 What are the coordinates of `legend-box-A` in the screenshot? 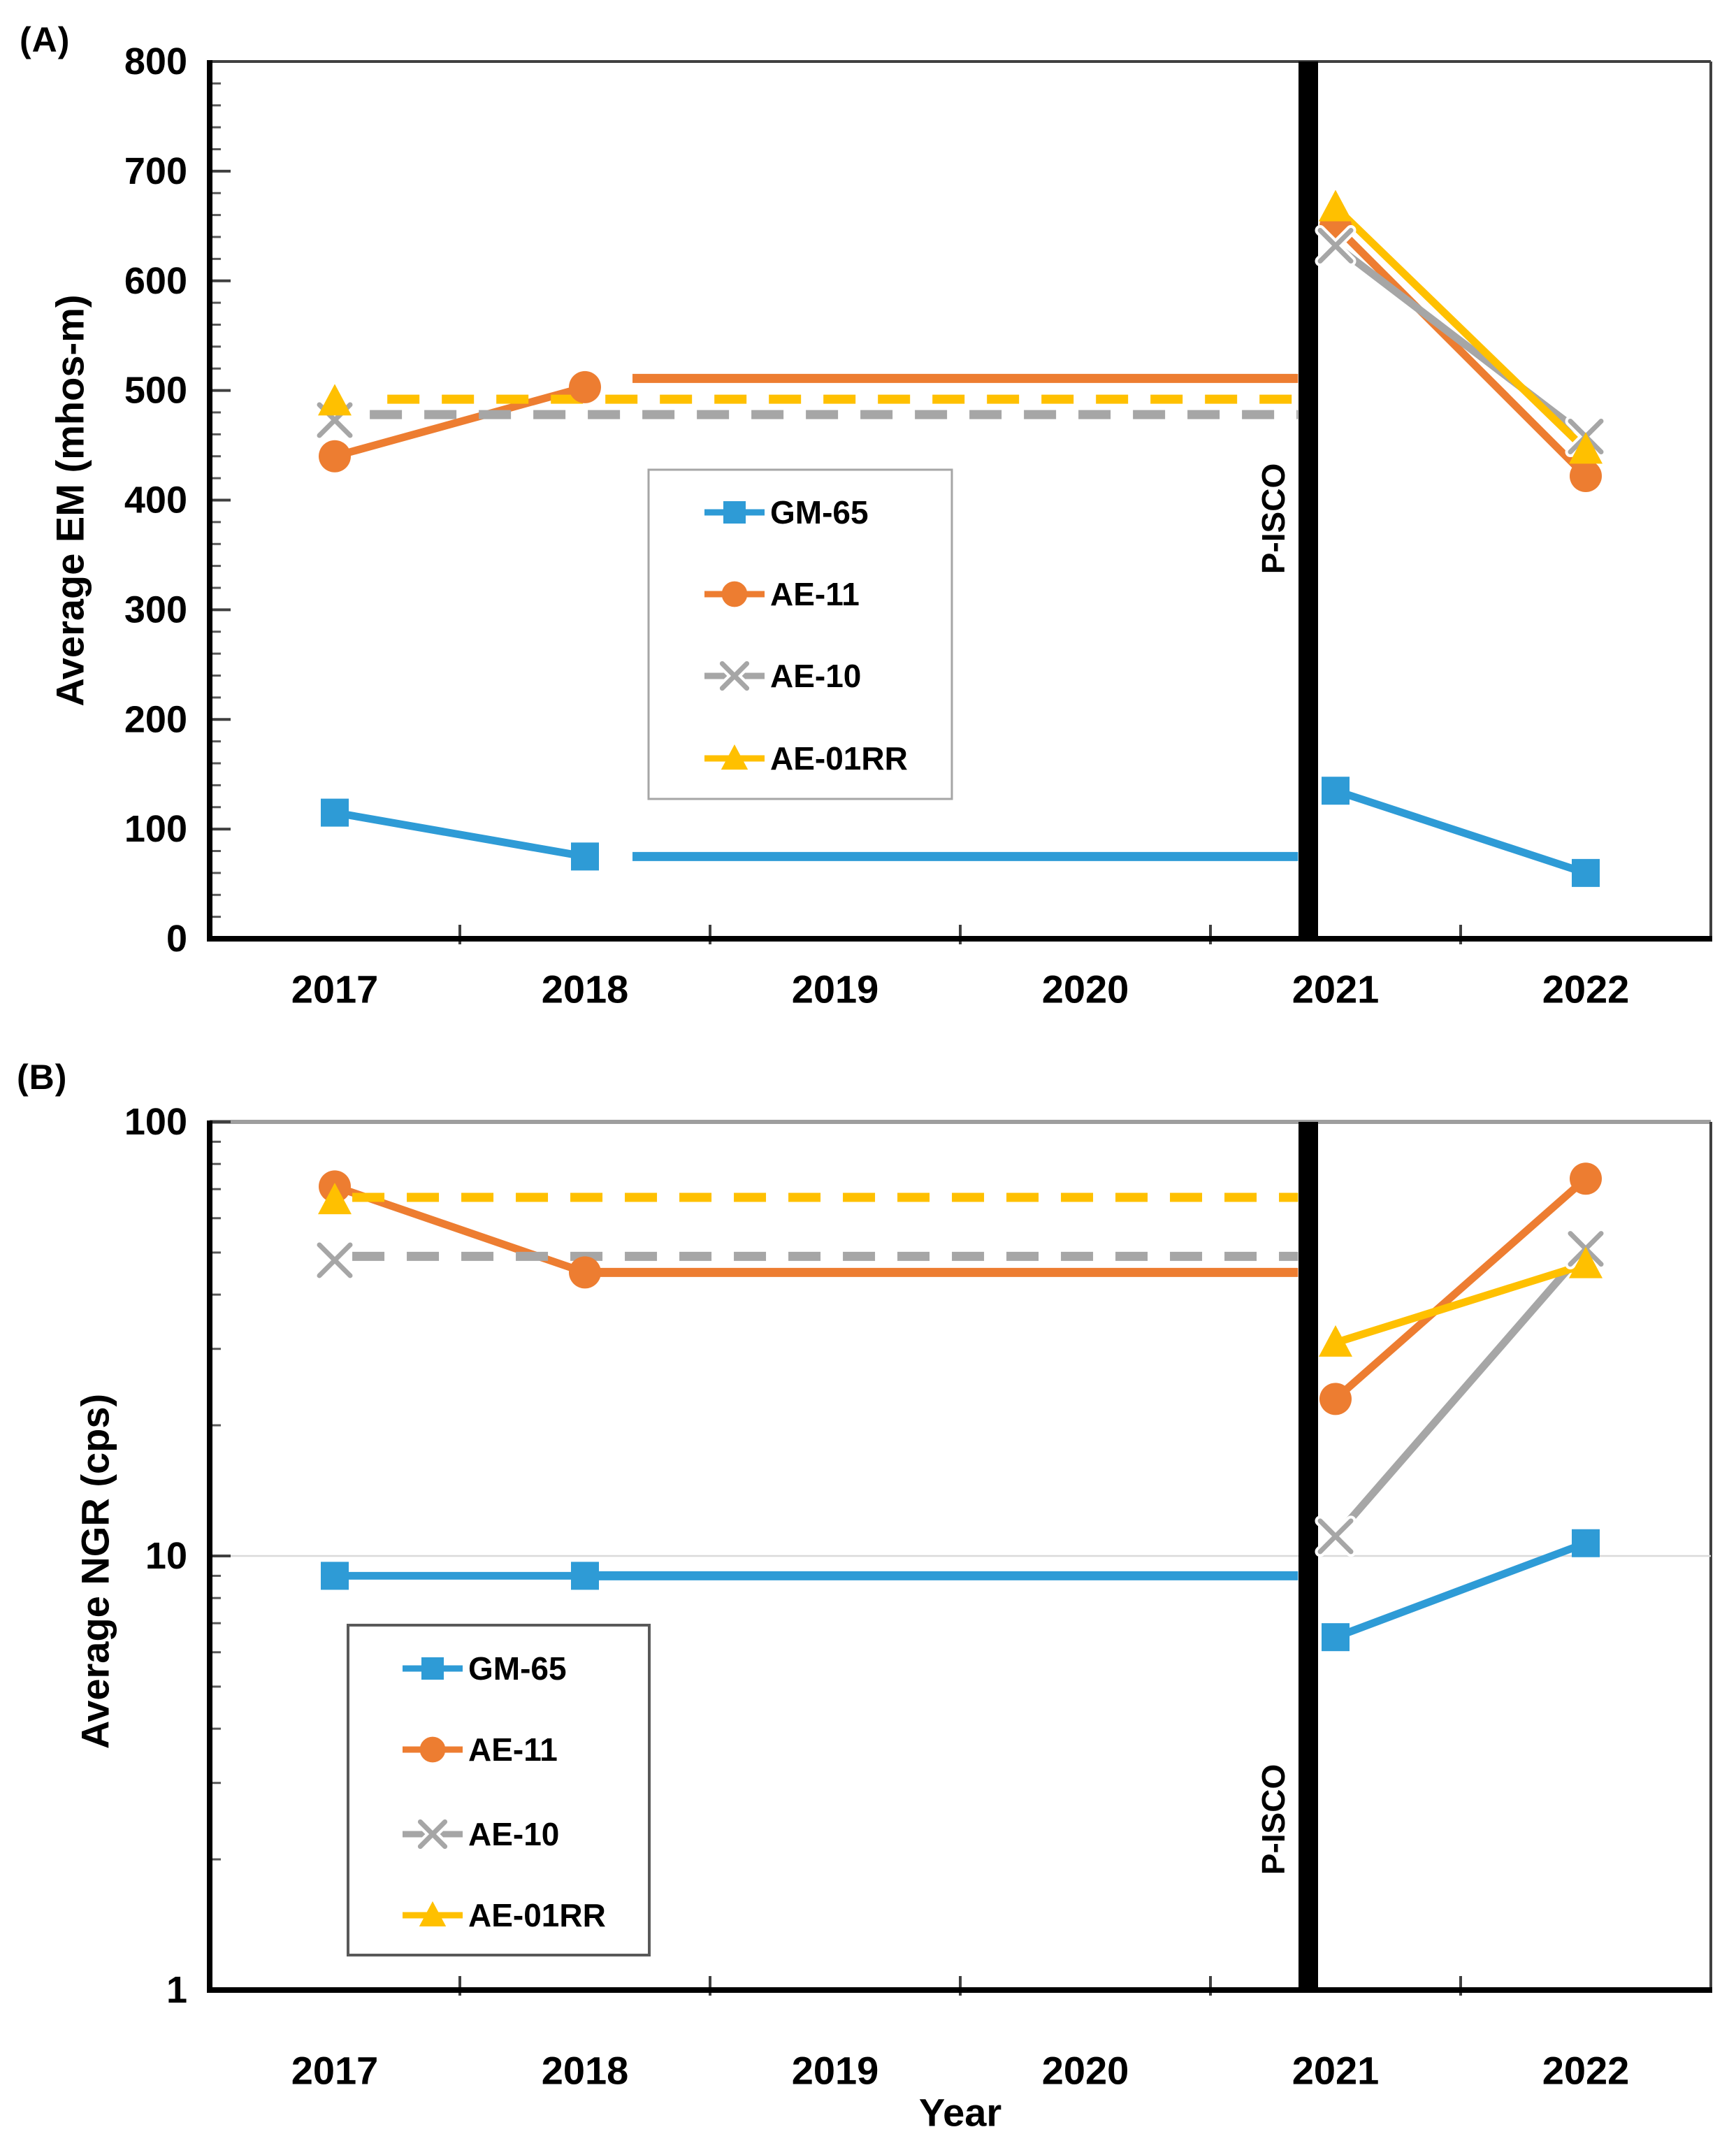 It's located at (800, 634).